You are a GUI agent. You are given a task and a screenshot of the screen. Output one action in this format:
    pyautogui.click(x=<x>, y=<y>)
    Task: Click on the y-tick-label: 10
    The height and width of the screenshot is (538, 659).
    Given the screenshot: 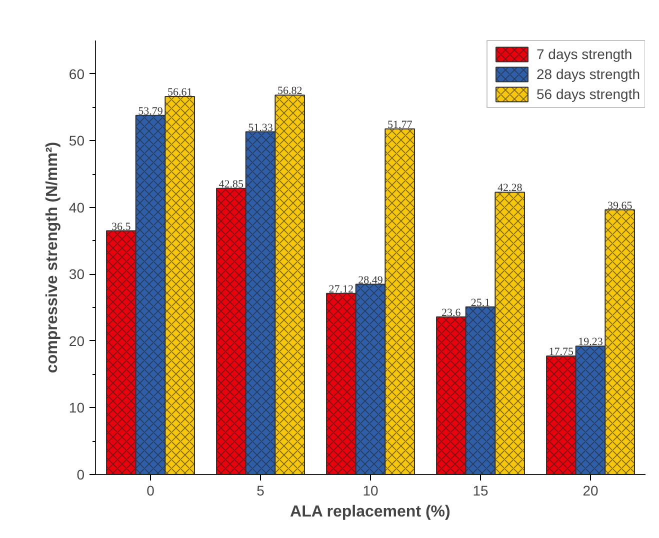 What is the action you would take?
    pyautogui.click(x=76, y=408)
    